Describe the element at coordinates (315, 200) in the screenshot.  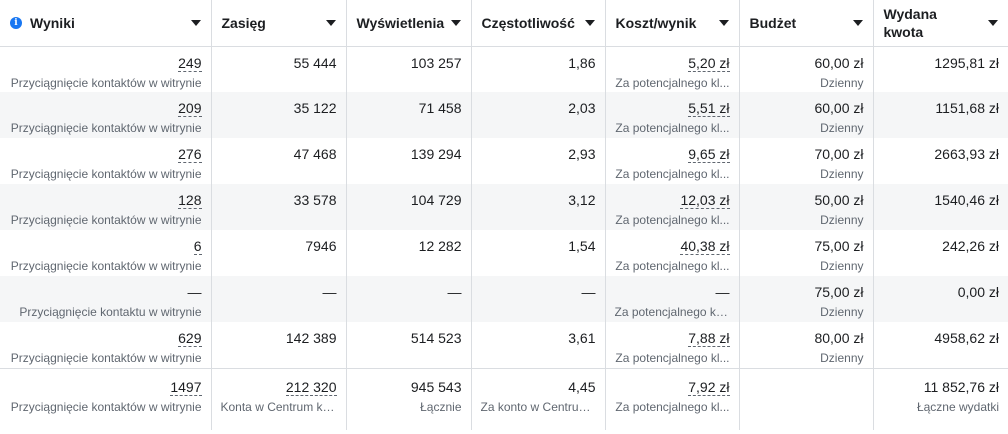
I see `reach-value: 33 578` at that location.